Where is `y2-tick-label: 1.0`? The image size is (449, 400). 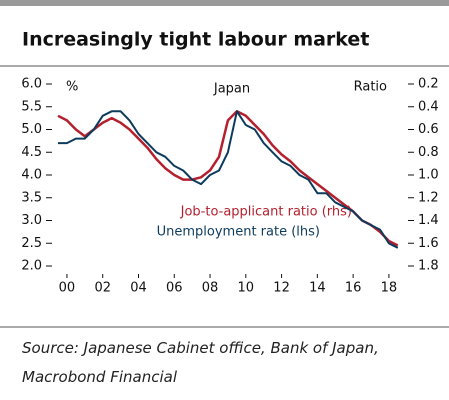
y2-tick-label: 1.0 is located at coordinates (428, 175).